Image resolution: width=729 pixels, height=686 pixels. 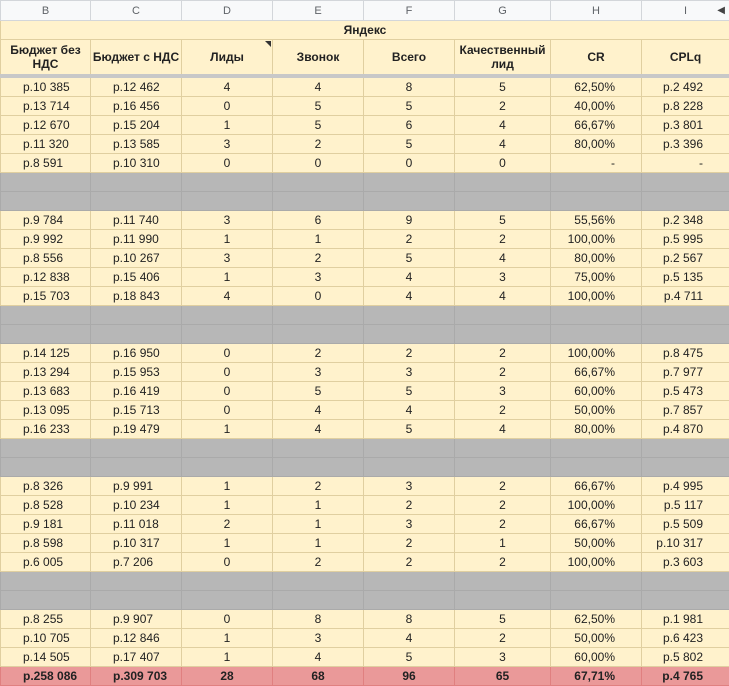 I want to click on column-letter-g: G, so click(x=502, y=10).